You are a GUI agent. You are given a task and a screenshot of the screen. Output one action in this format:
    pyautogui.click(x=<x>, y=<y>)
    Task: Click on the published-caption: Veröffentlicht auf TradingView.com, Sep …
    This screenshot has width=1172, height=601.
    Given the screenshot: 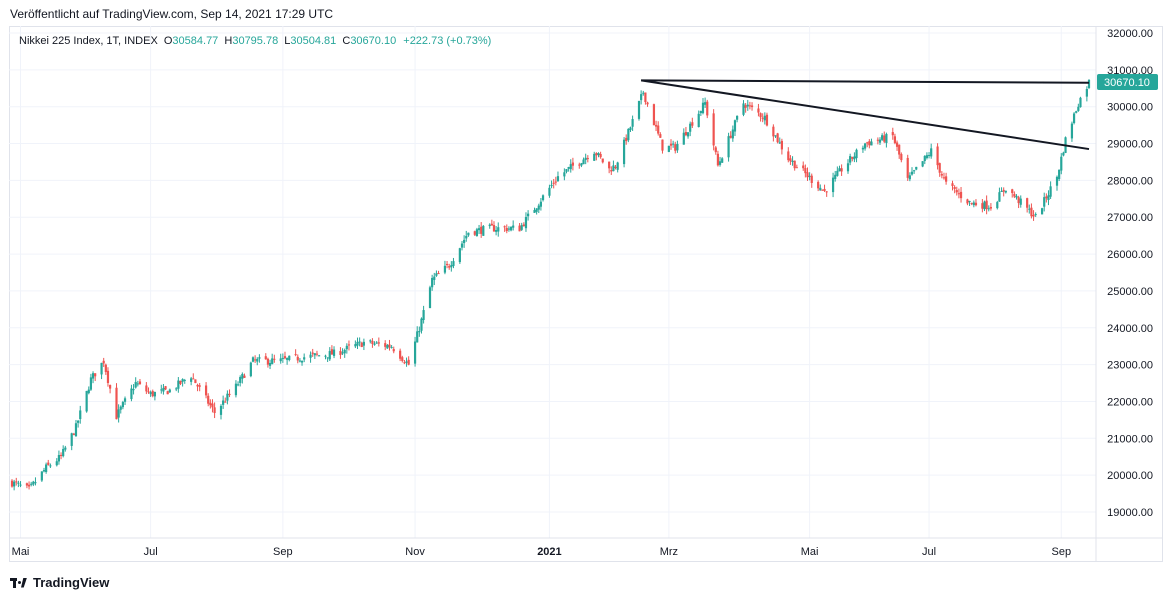 What is the action you would take?
    pyautogui.click(x=172, y=14)
    